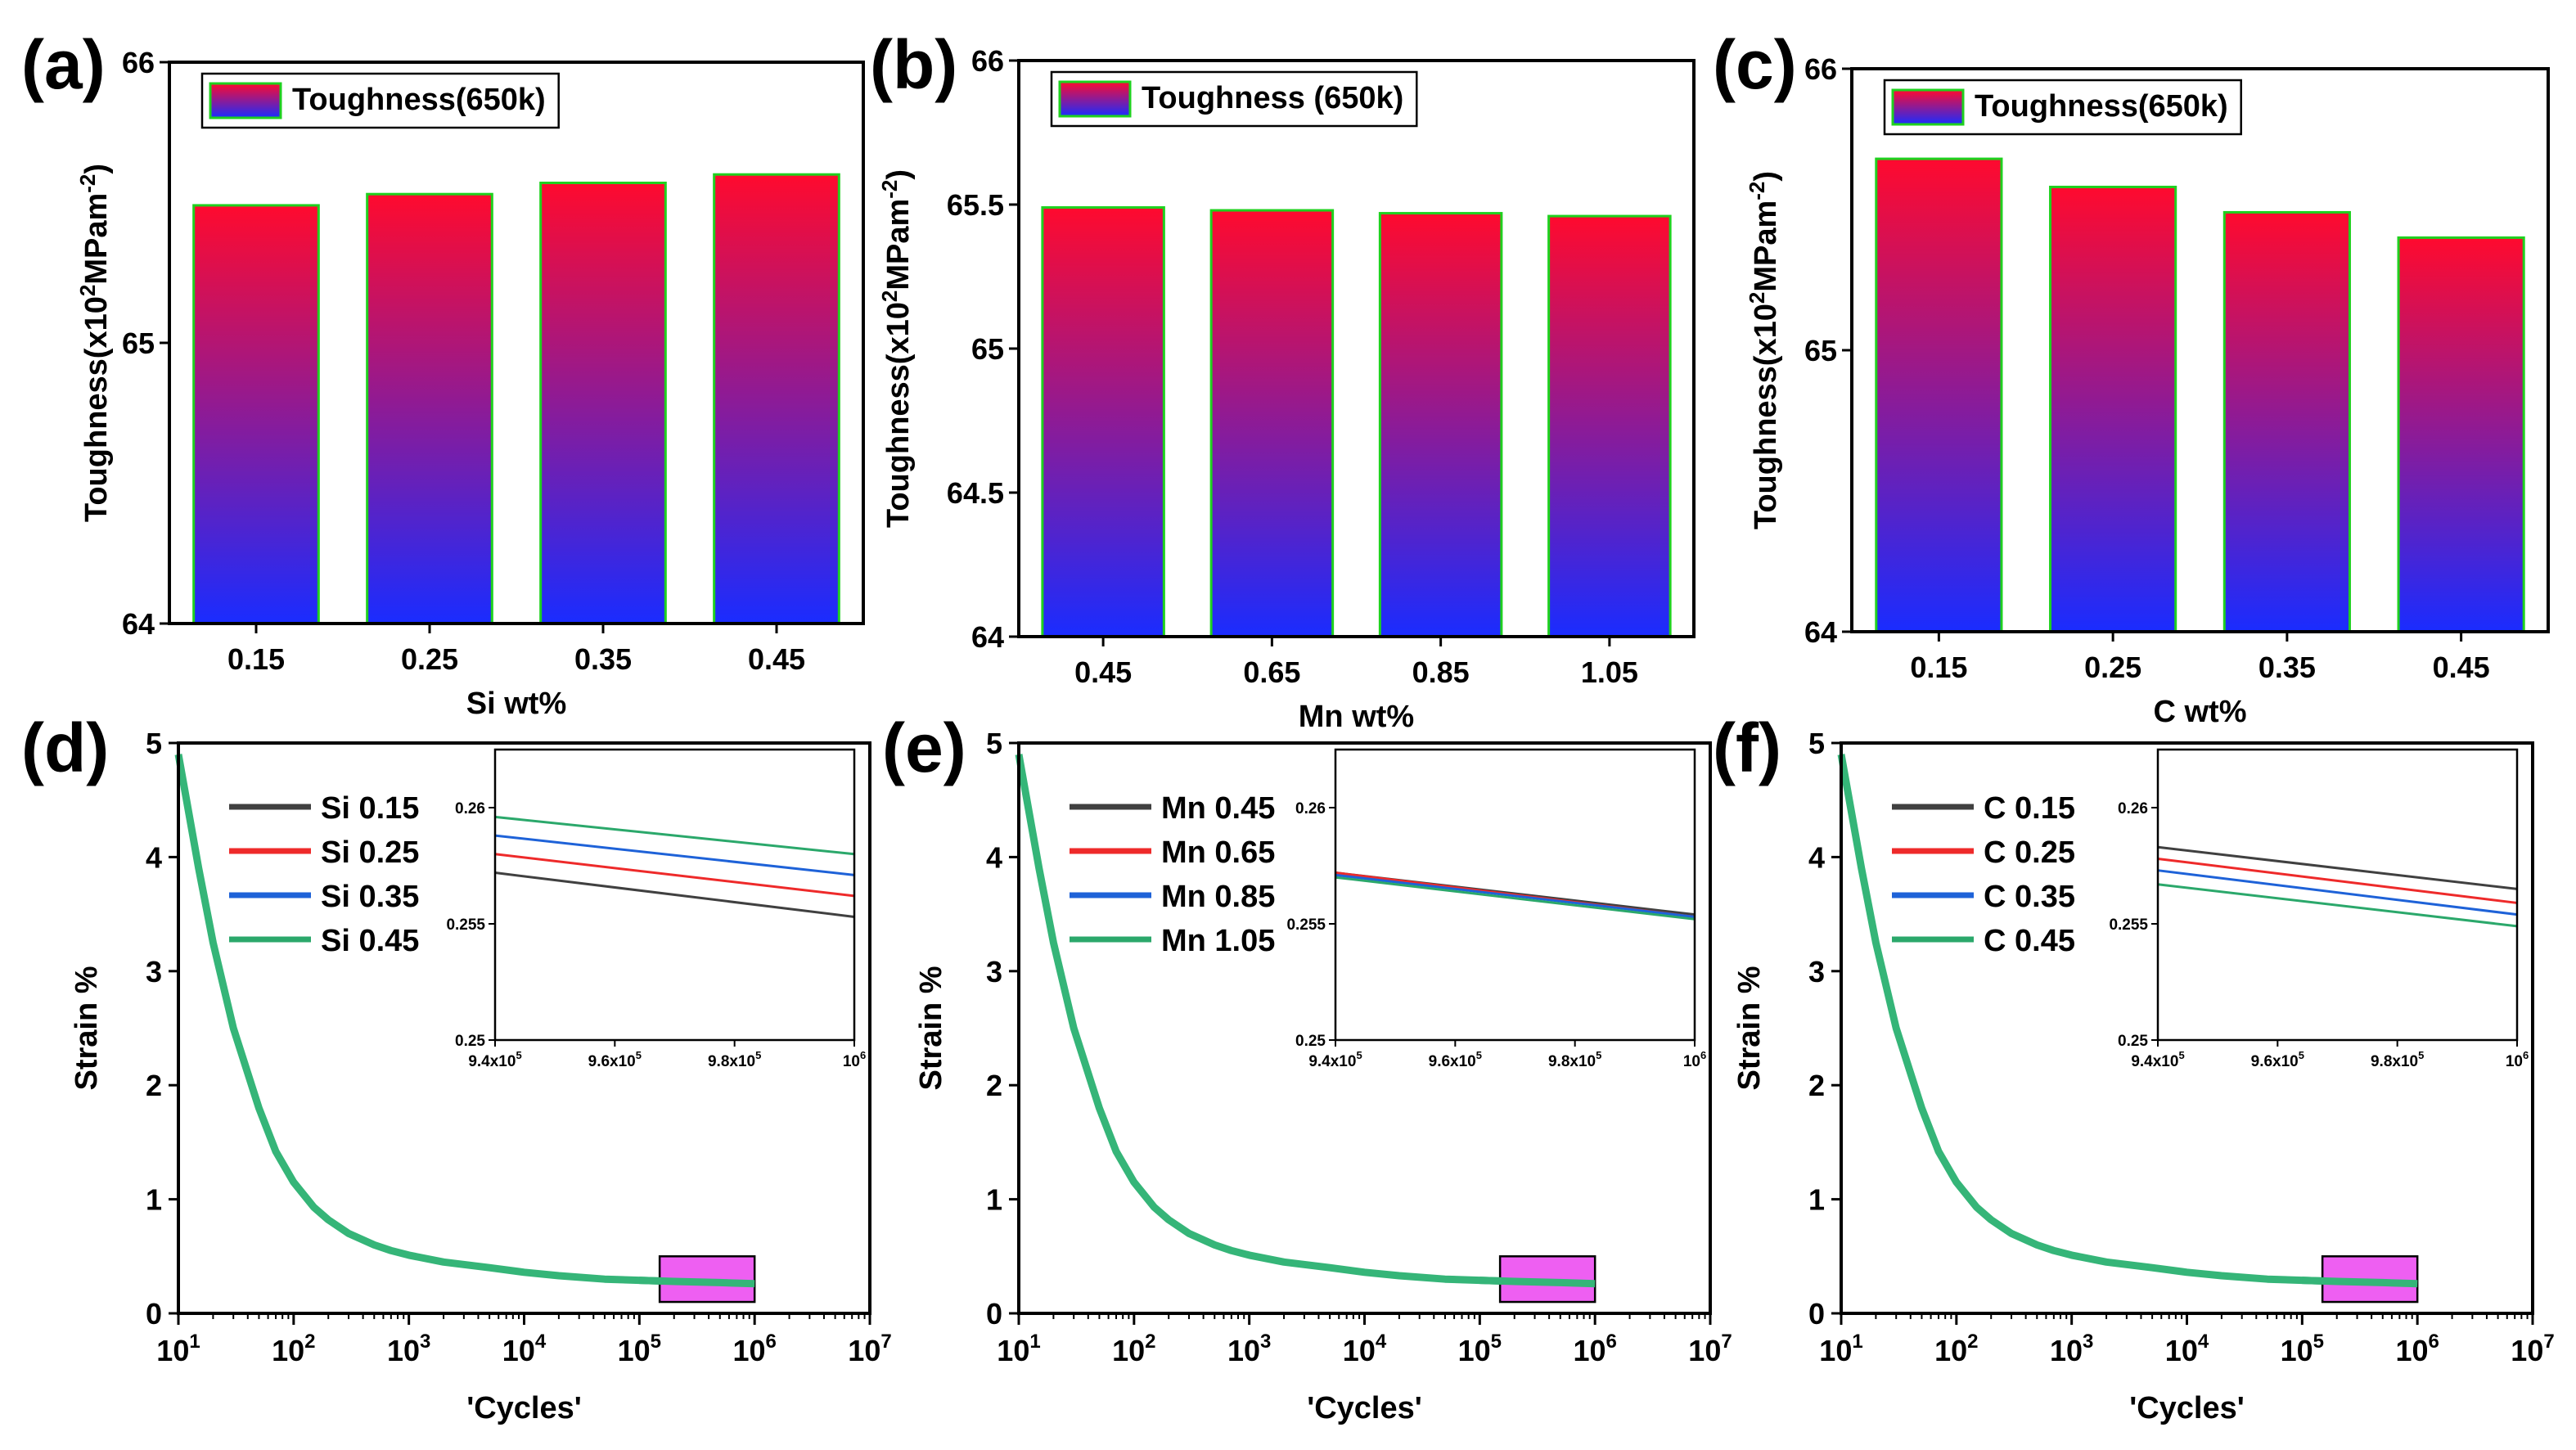  Describe the element at coordinates (1441, 672) in the screenshot. I see `x-tick-label: 0.85` at that location.